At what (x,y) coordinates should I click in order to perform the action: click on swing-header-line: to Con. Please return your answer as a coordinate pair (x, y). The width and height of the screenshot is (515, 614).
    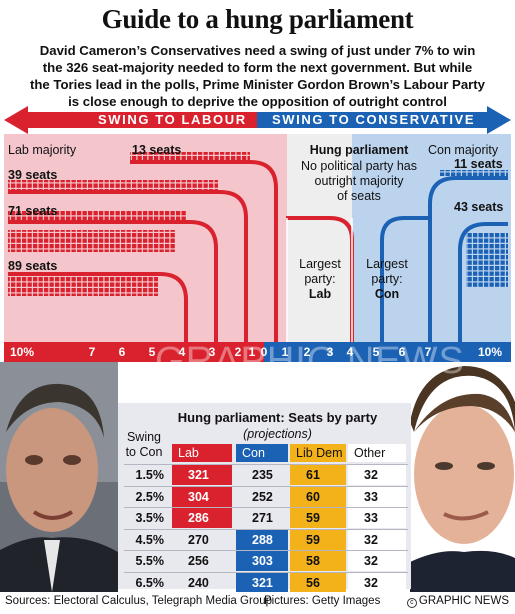
    Looking at the image, I should click on (144, 452).